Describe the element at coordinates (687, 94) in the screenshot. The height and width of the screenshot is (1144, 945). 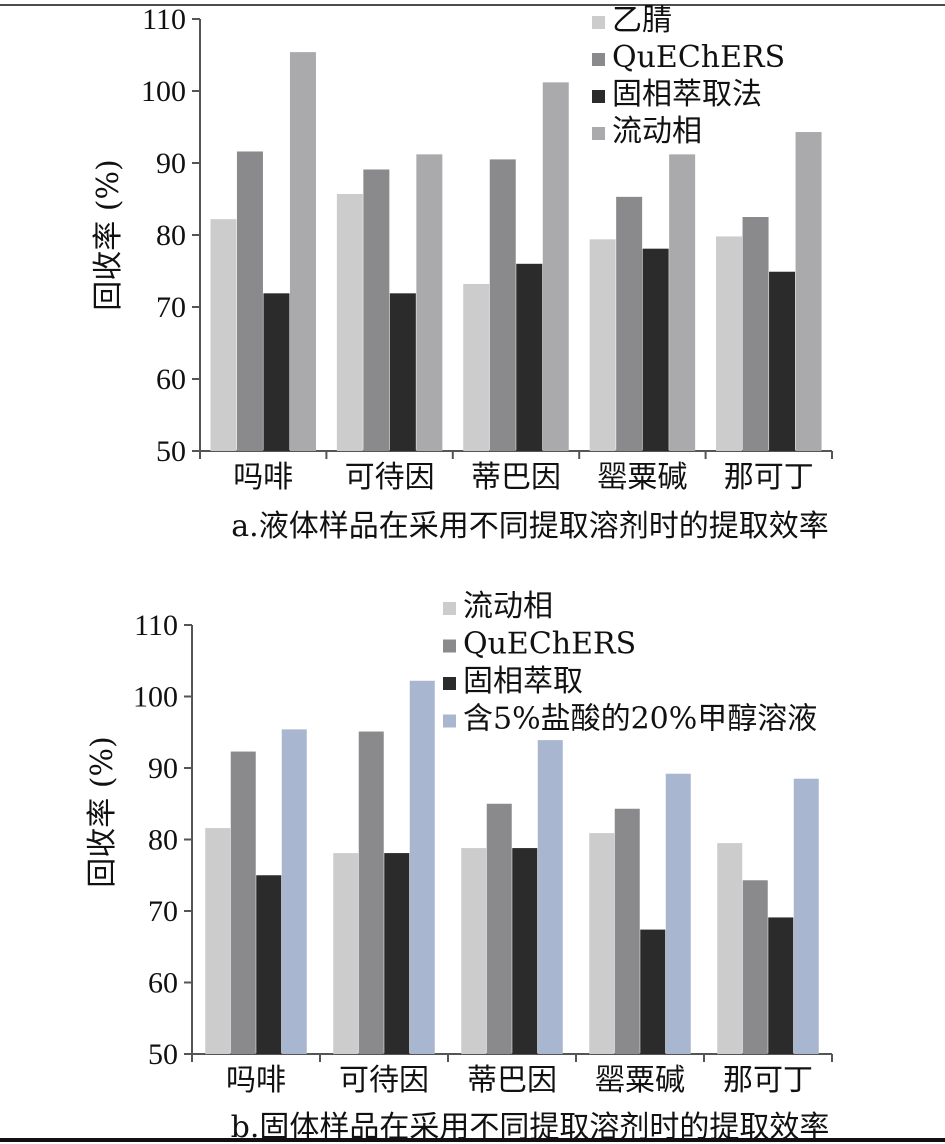
I see `legend-label: 固相萃取法` at that location.